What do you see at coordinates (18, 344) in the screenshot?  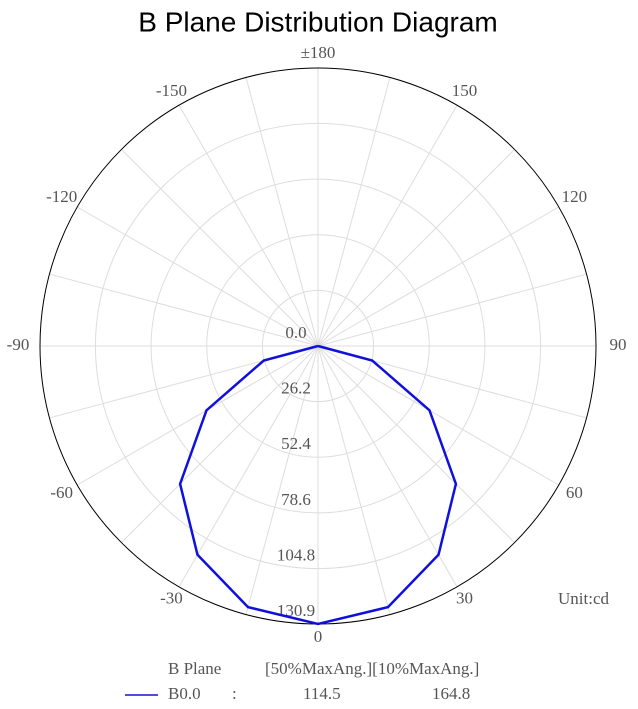 I see `angle-label: -90` at bounding box center [18, 344].